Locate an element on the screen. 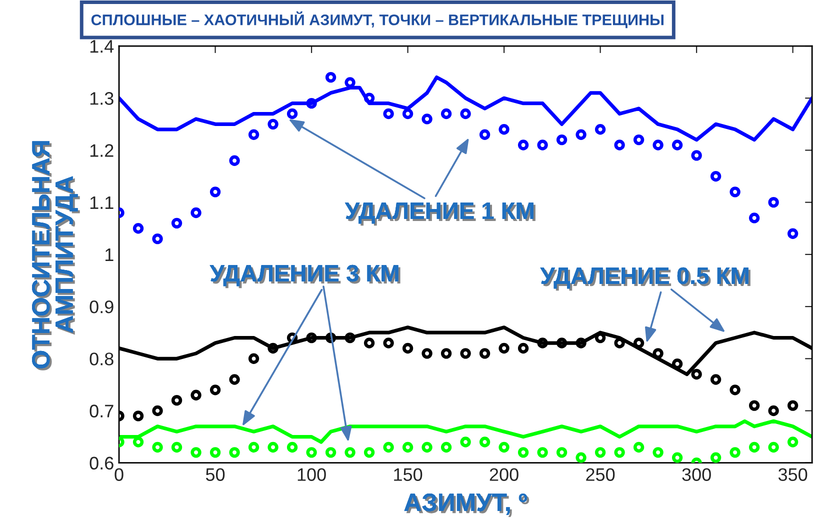 The height and width of the screenshot is (523, 830). annotation: УДАЛЕНИЕ 0.5 КМ is located at coordinates (645, 279).